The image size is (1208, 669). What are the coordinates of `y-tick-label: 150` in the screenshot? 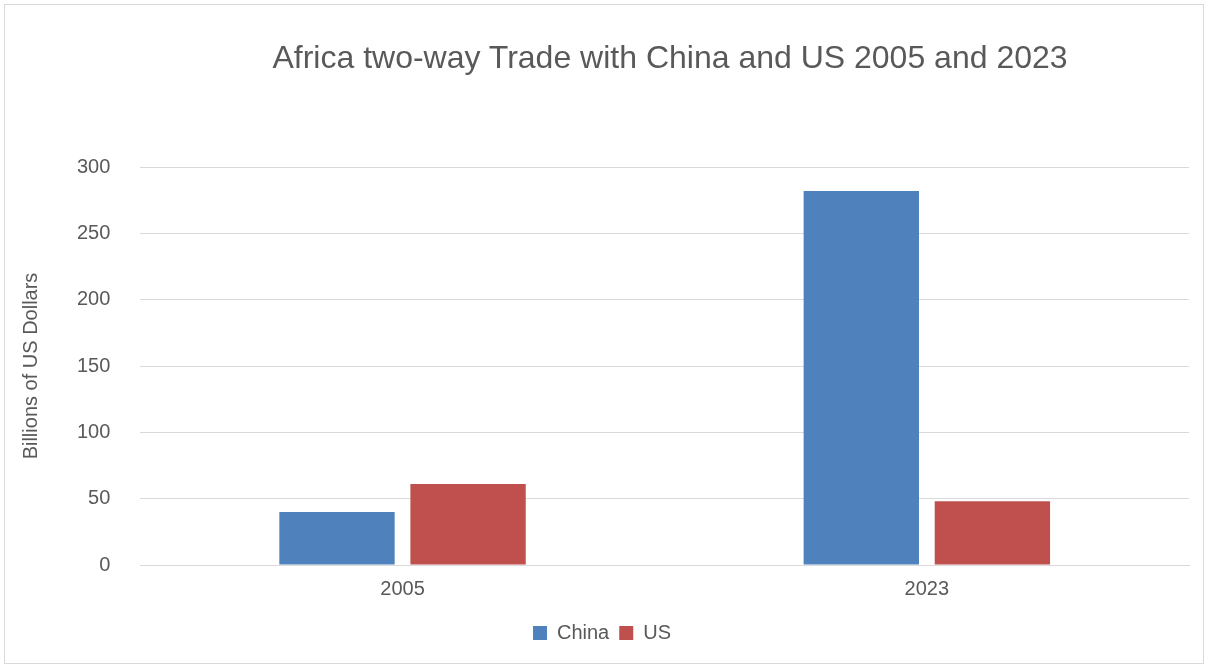 It's located at (93, 364).